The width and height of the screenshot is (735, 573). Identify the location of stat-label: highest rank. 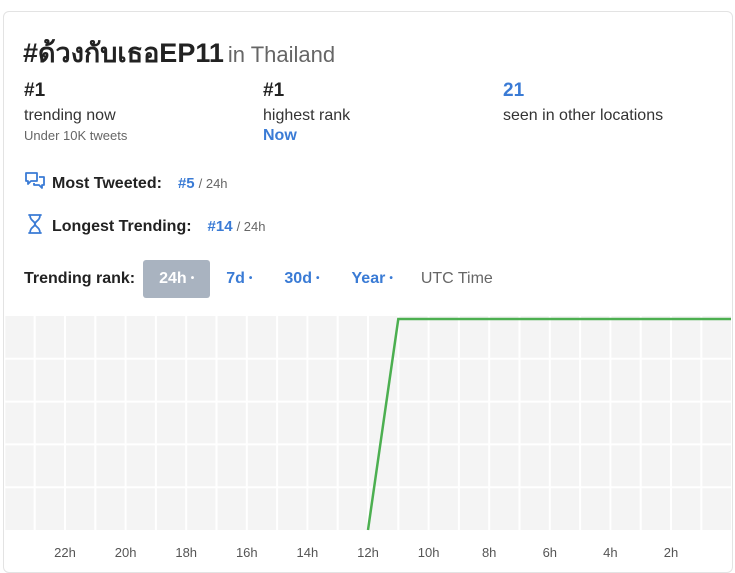
(307, 115).